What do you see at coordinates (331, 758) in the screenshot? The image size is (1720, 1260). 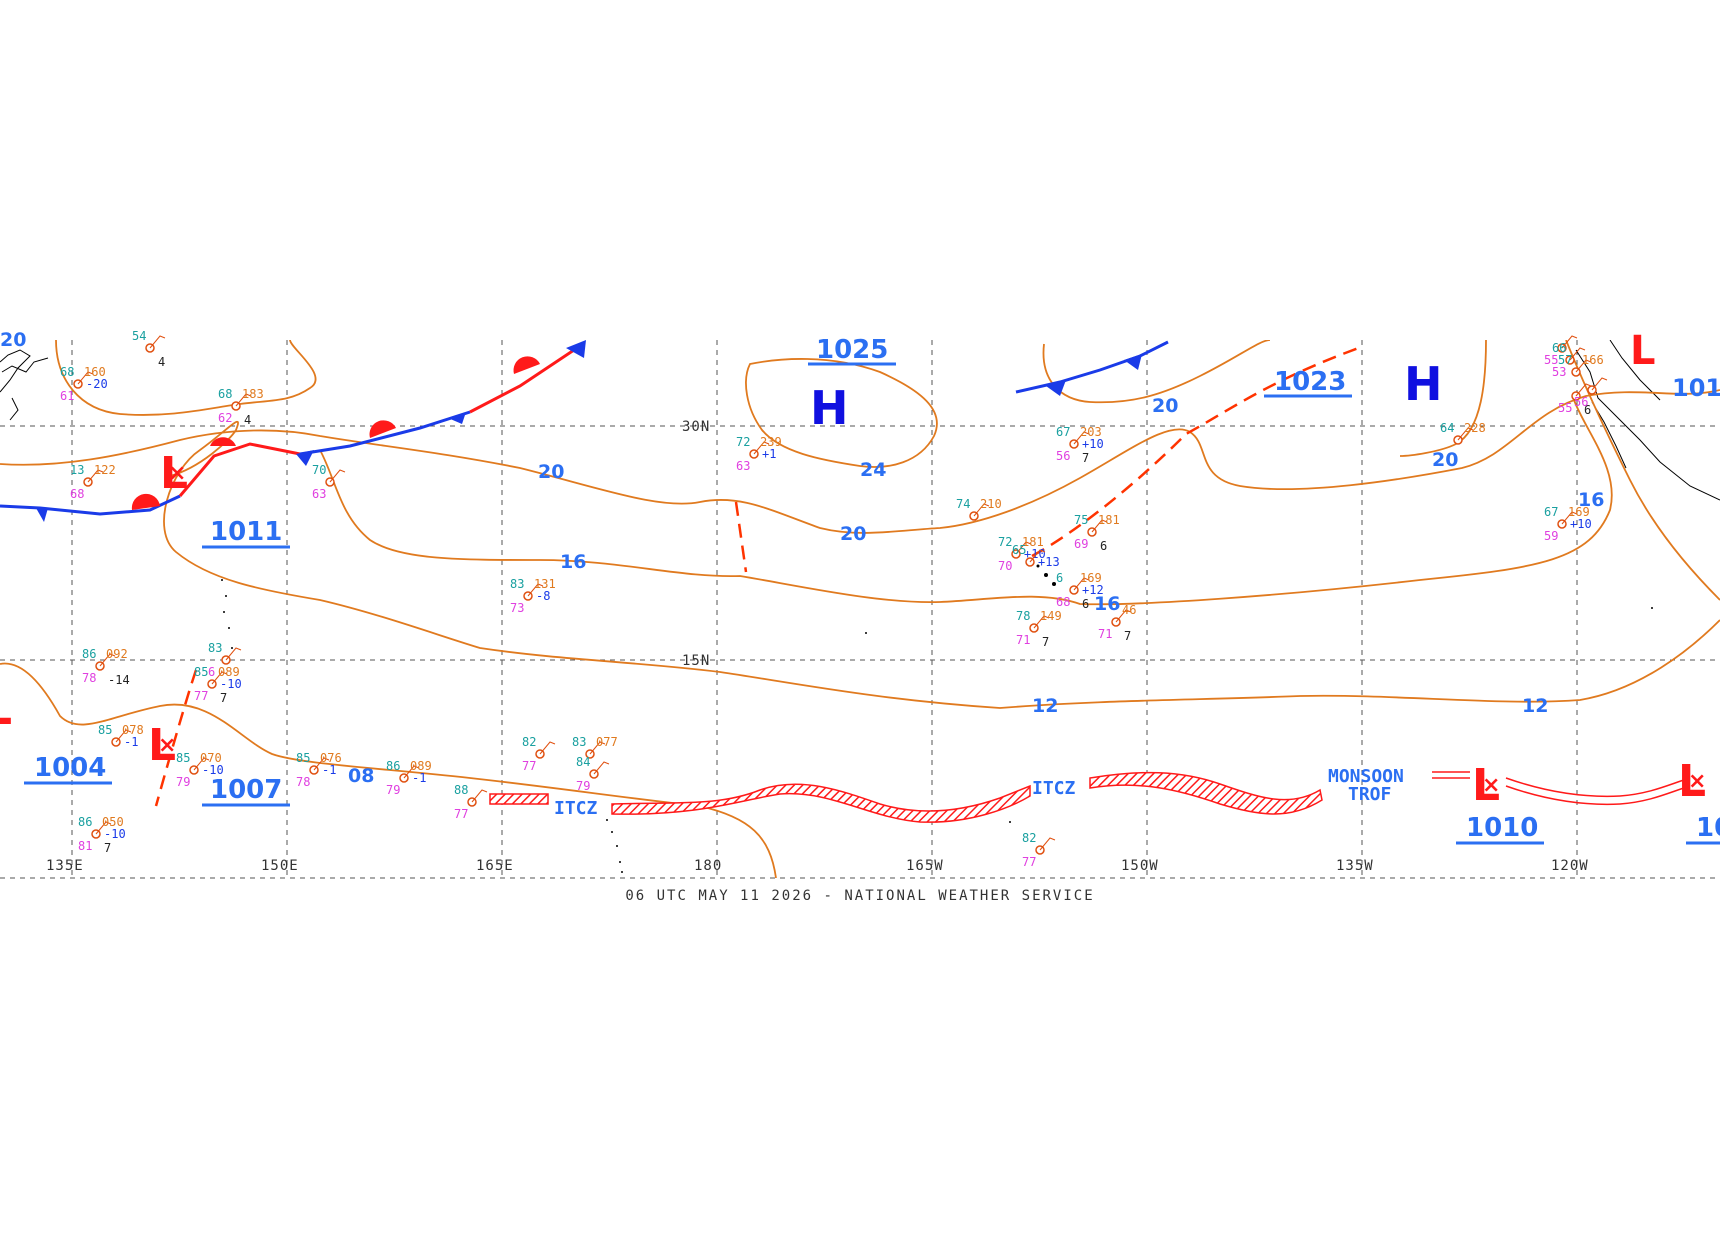 I see `station-pressure: 076` at bounding box center [331, 758].